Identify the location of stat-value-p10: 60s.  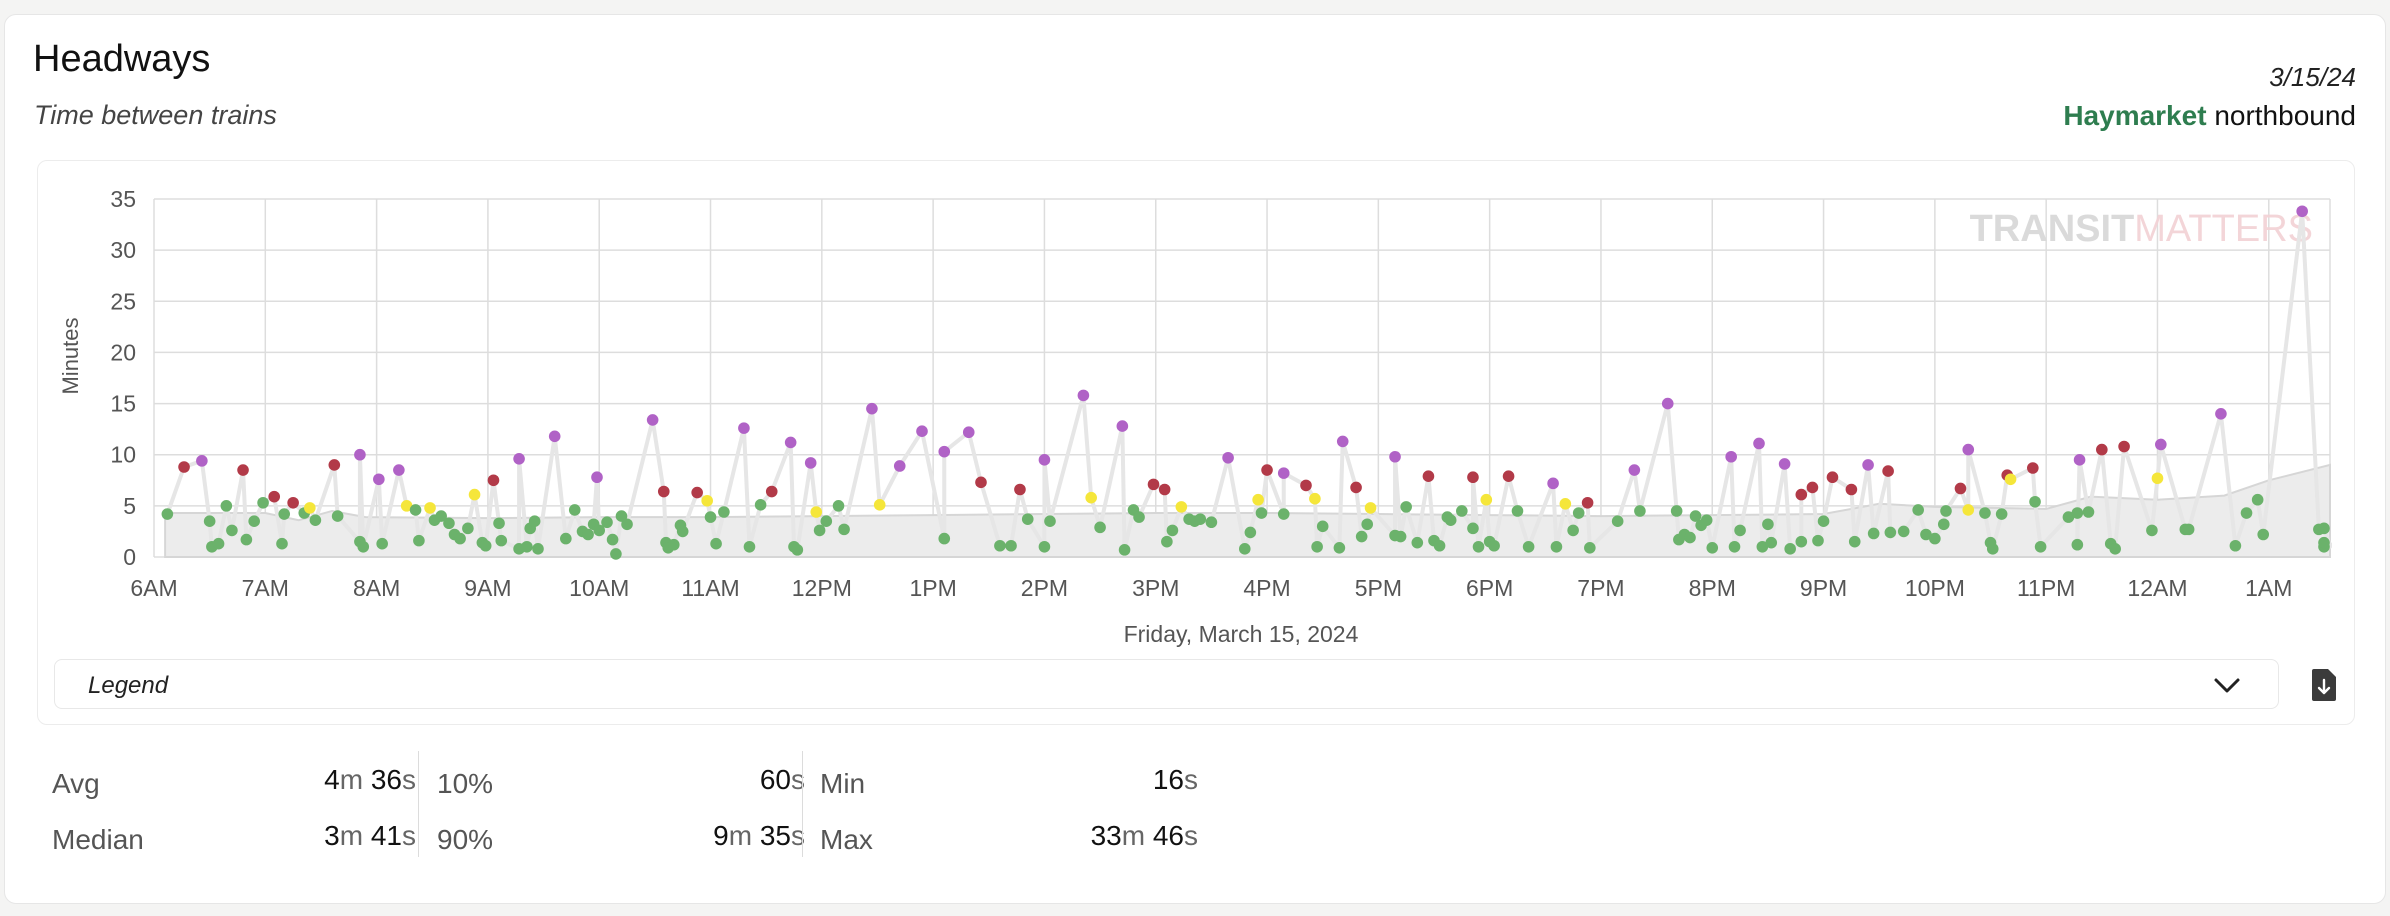
(782, 779).